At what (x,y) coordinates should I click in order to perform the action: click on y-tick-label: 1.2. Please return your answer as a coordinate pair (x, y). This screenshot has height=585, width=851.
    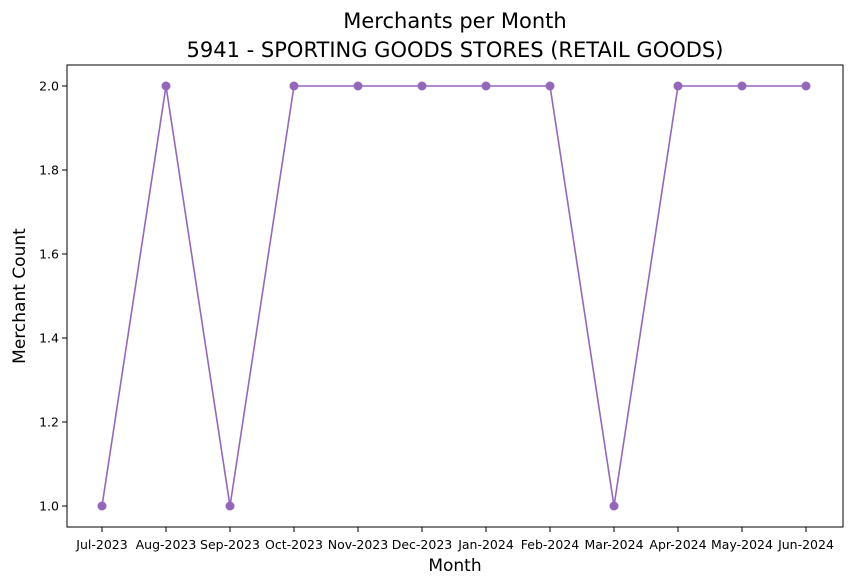
    Looking at the image, I should click on (49, 422).